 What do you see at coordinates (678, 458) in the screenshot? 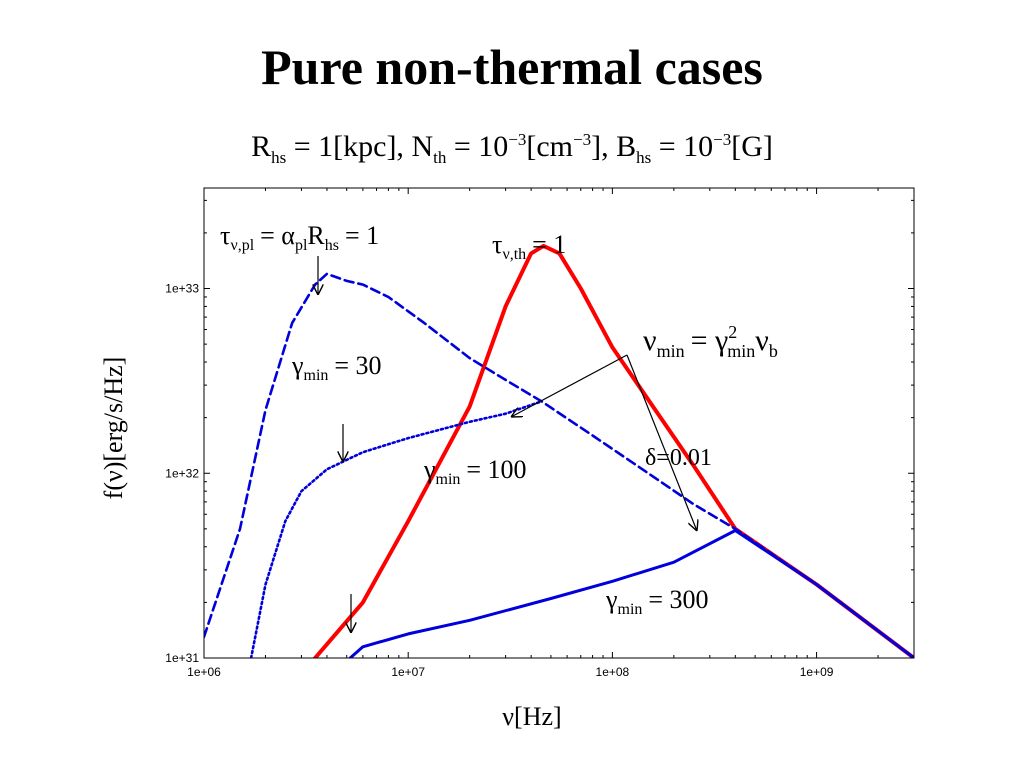
I see `annotation-delta: δ=0.01` at bounding box center [678, 458].